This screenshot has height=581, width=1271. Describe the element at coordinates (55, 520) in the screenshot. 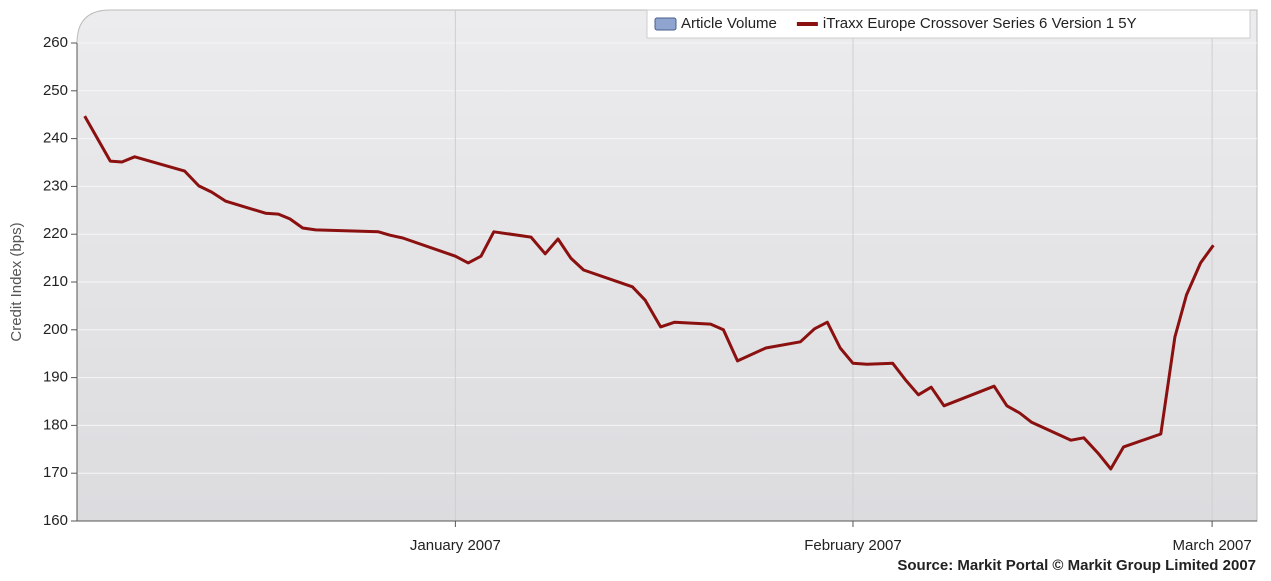

I see `y-tick-label: 160` at that location.